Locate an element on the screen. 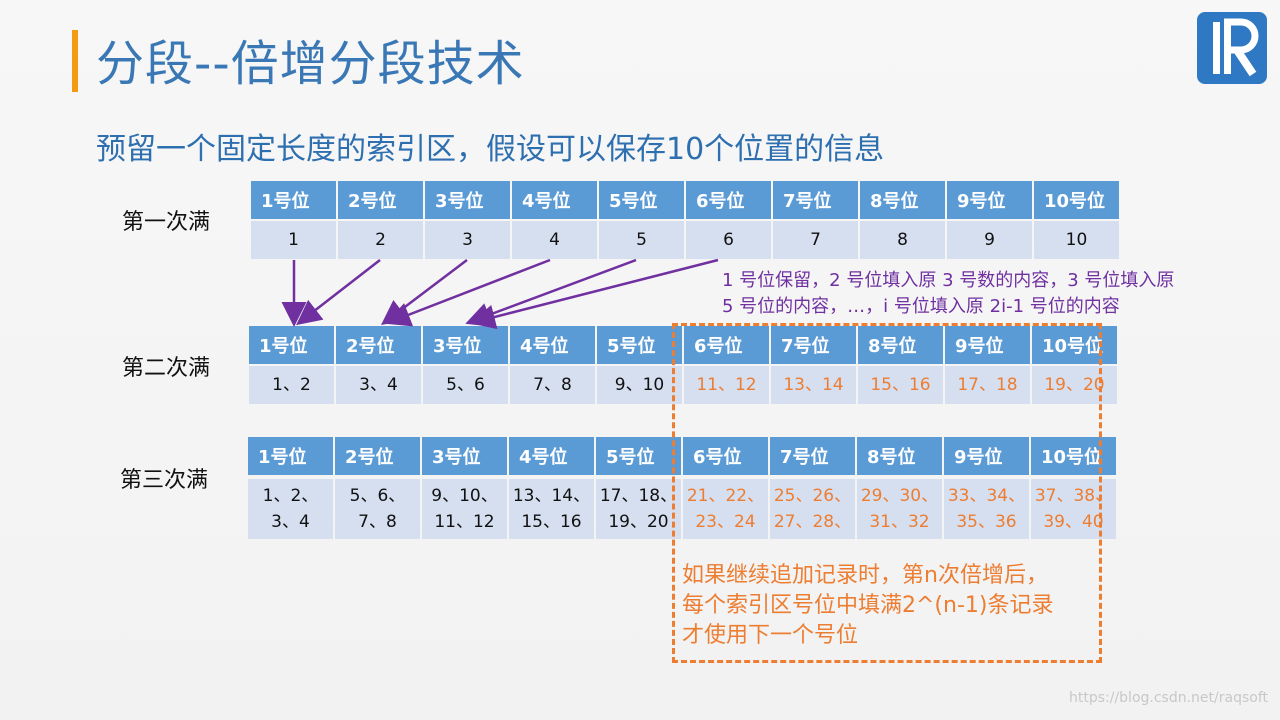  slot-value-line: 29、30、 is located at coordinates (899, 496).